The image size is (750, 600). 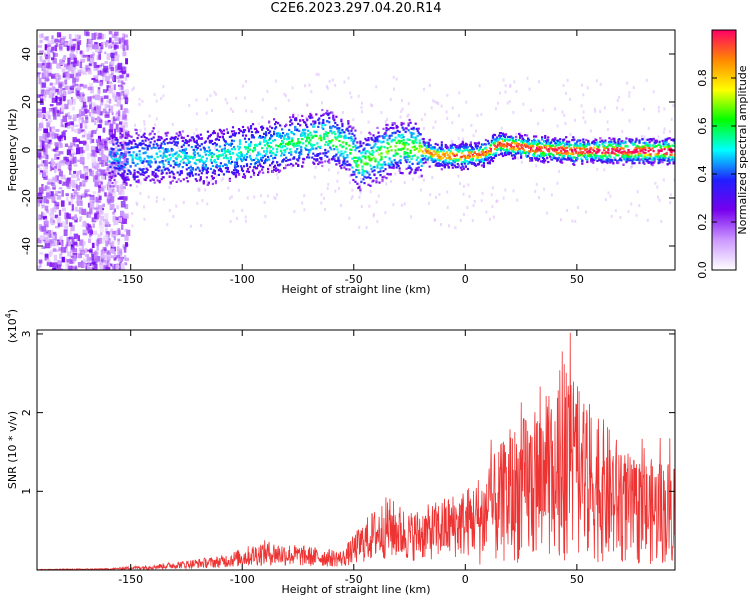 I want to click on colorbar-tick-label: 0.4, so click(x=702, y=174).